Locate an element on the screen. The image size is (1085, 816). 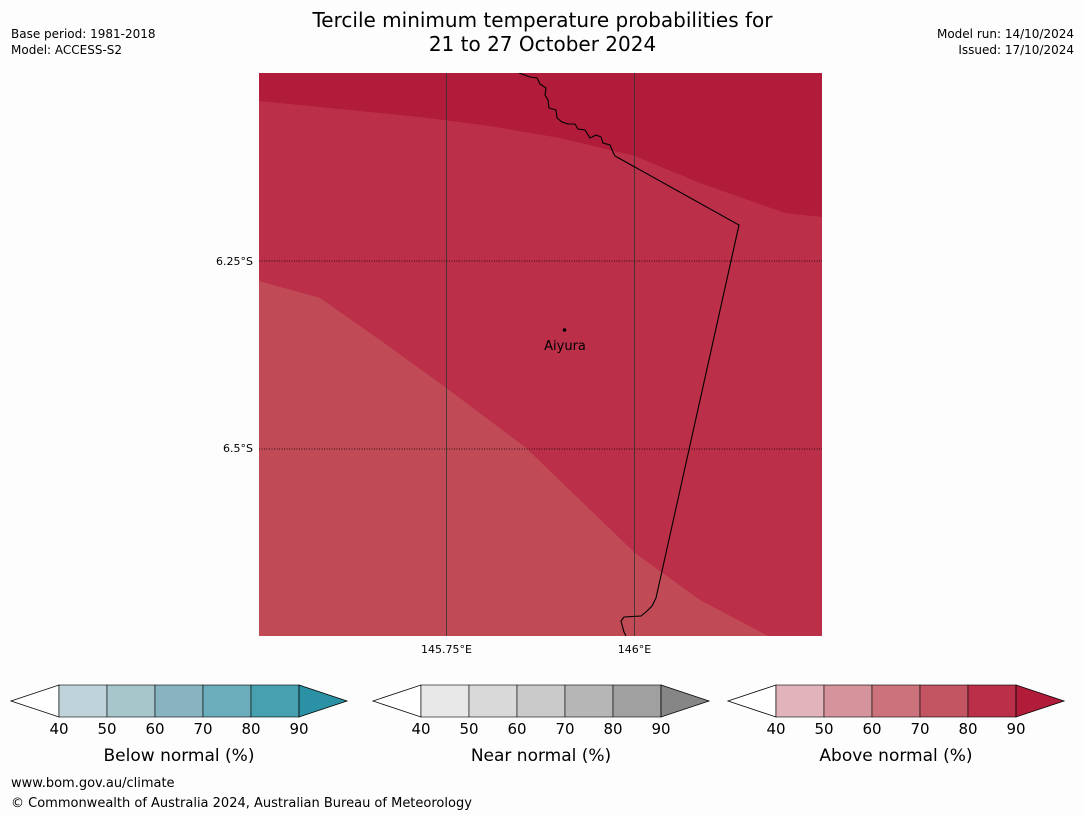
legend-near-normal-high-extend is located at coordinates (685, 701).